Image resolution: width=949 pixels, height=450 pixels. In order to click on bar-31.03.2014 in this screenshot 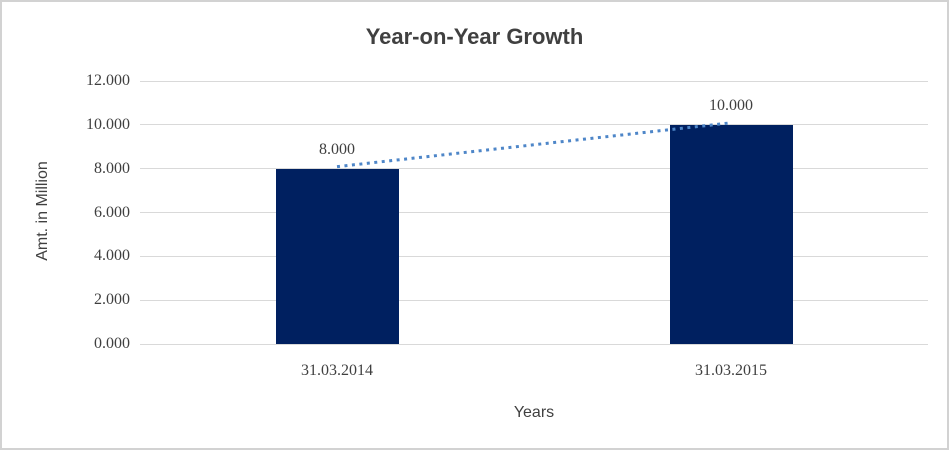, I will do `click(337, 256)`.